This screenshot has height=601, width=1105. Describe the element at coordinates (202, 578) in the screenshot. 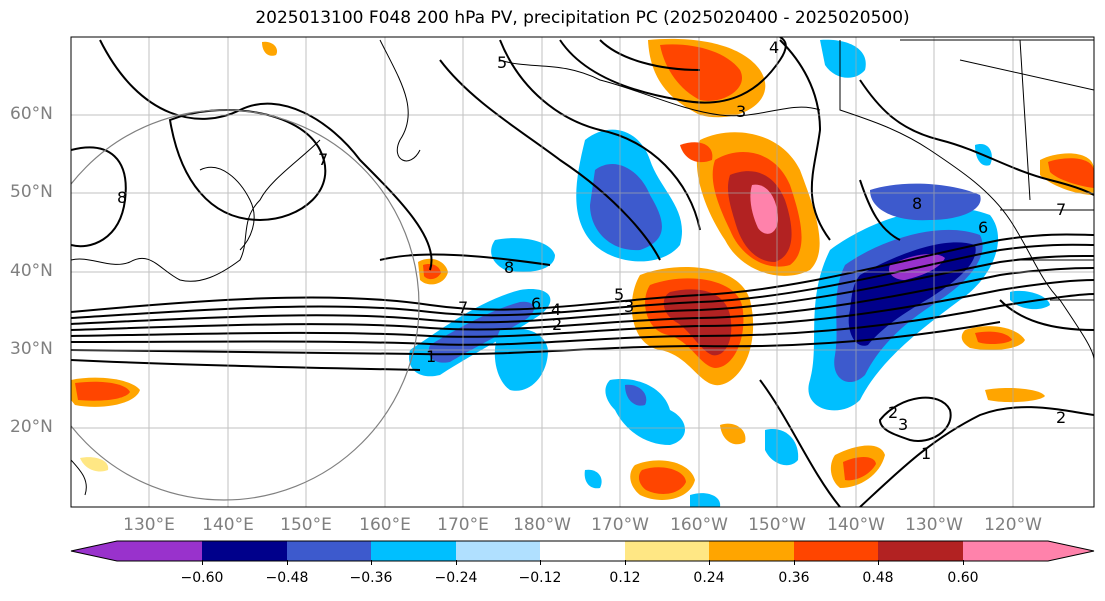

I see `colorbar-tick-label: −0.60` at that location.